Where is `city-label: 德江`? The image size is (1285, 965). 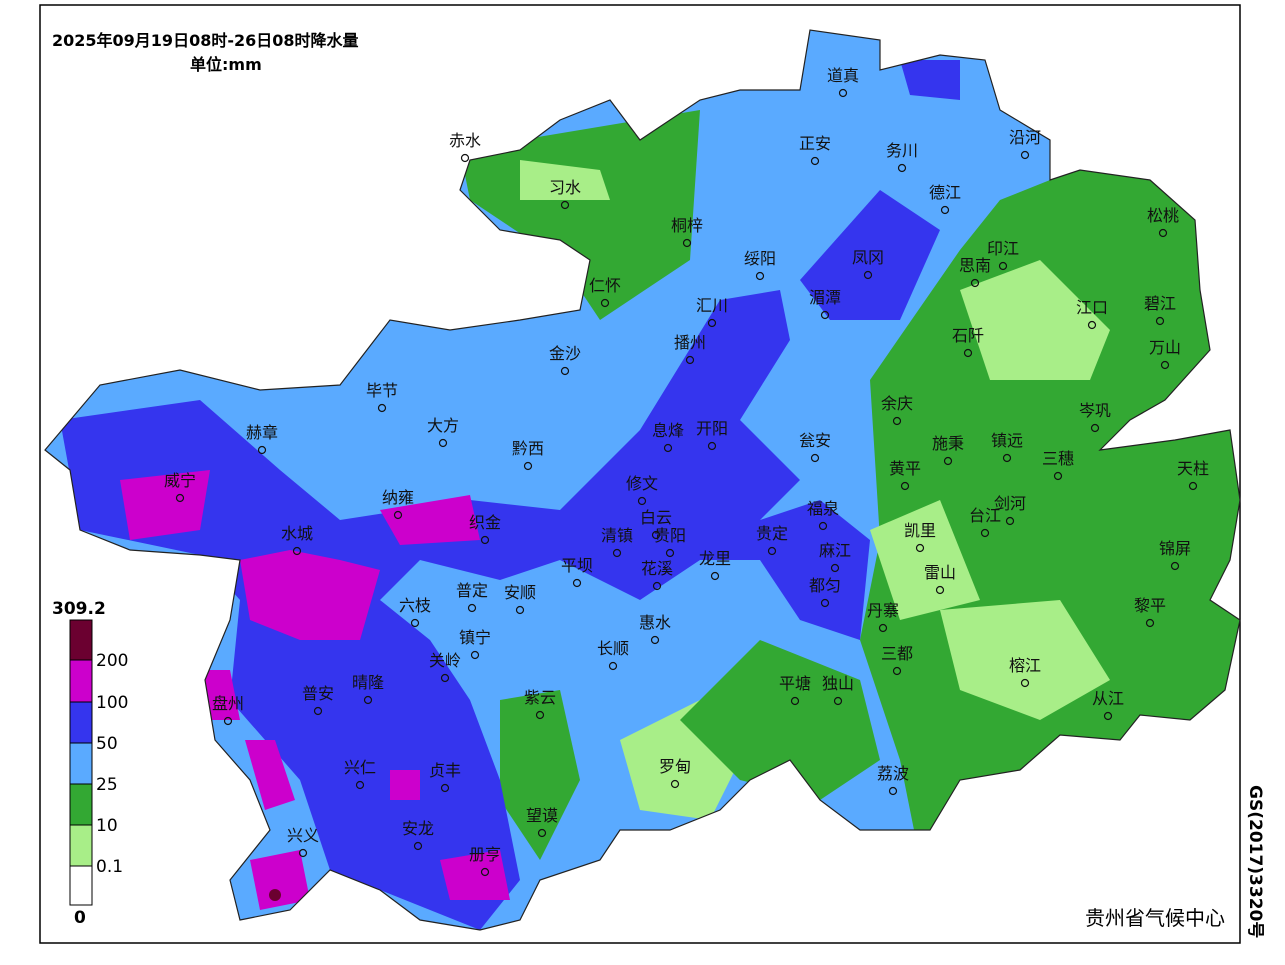
city-label: 德江 is located at coordinates (945, 192).